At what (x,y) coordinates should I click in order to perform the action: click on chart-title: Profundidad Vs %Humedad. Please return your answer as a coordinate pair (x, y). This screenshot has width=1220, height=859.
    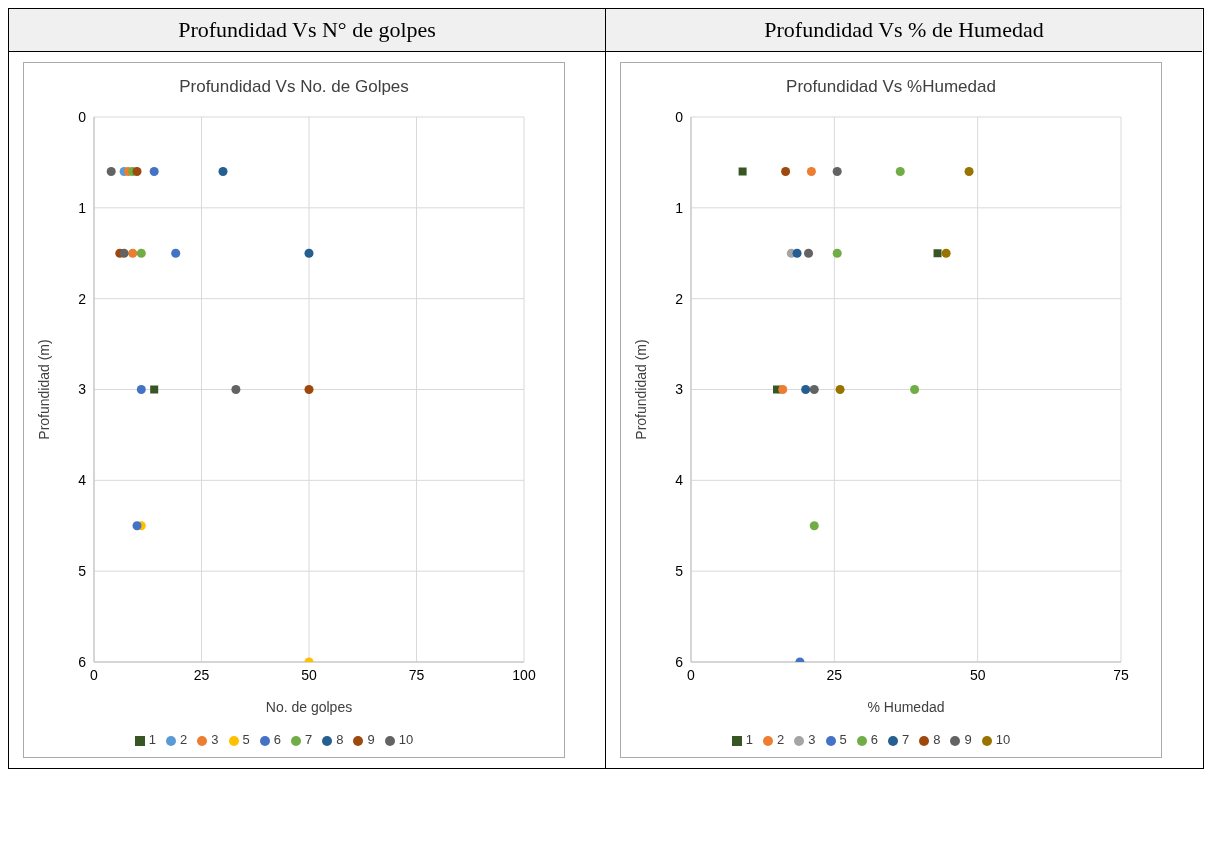
    Looking at the image, I should click on (891, 87).